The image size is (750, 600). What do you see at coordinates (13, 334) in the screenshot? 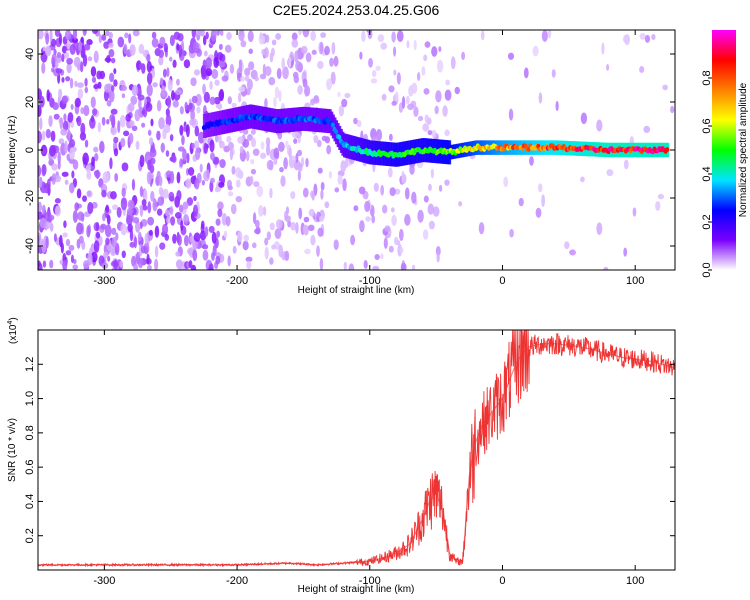
I see `snr-multiplier-base: (x10` at bounding box center [13, 334].